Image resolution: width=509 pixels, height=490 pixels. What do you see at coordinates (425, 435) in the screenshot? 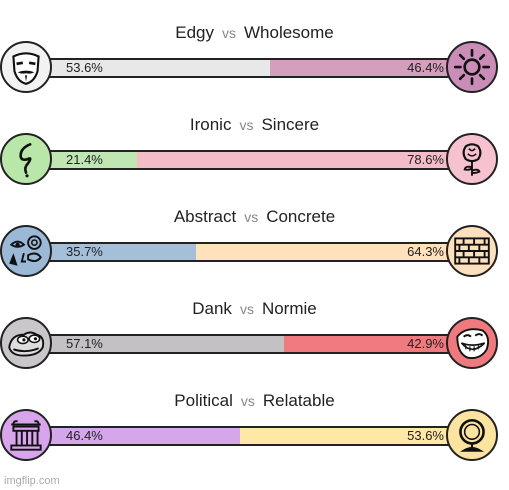
I see `right-percent: 53.6%` at bounding box center [425, 435].